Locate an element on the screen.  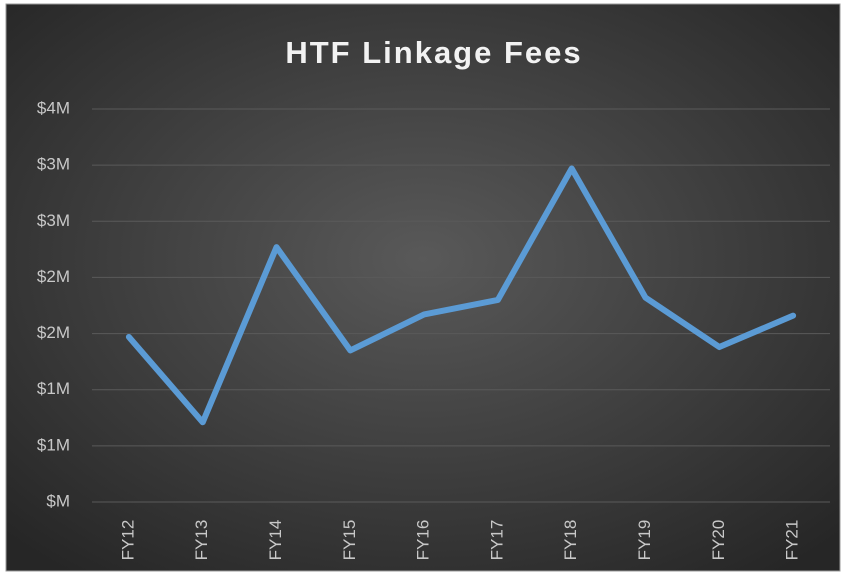
x-tick-label: FY13 is located at coordinates (201, 540).